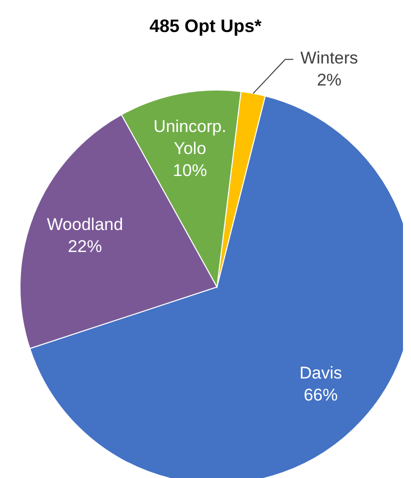 Image resolution: width=411 pixels, height=478 pixels. I want to click on slice-label: Winters, so click(329, 57).